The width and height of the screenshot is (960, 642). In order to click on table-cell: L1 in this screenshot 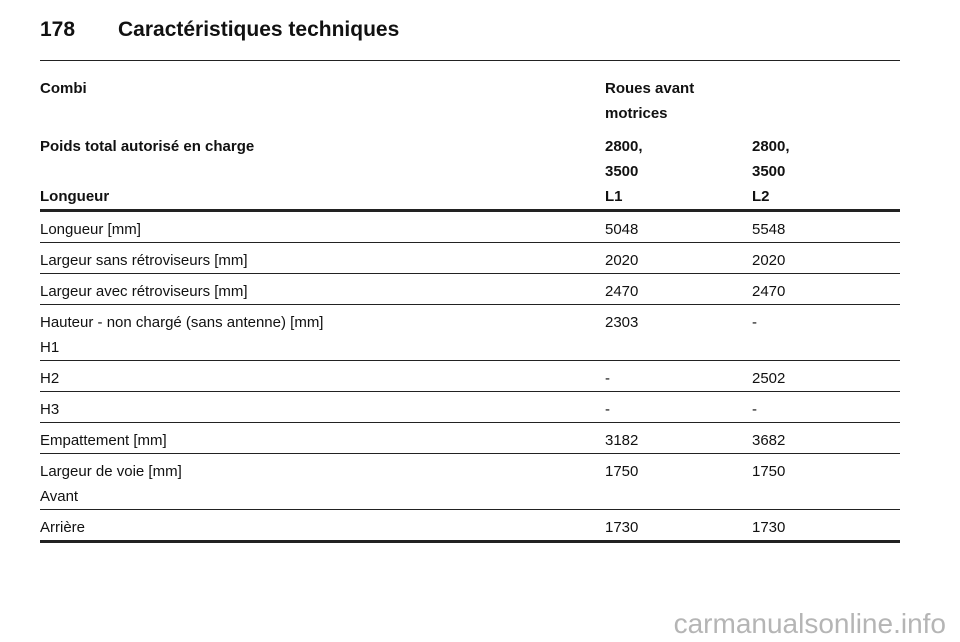, I will do `click(678, 196)`.